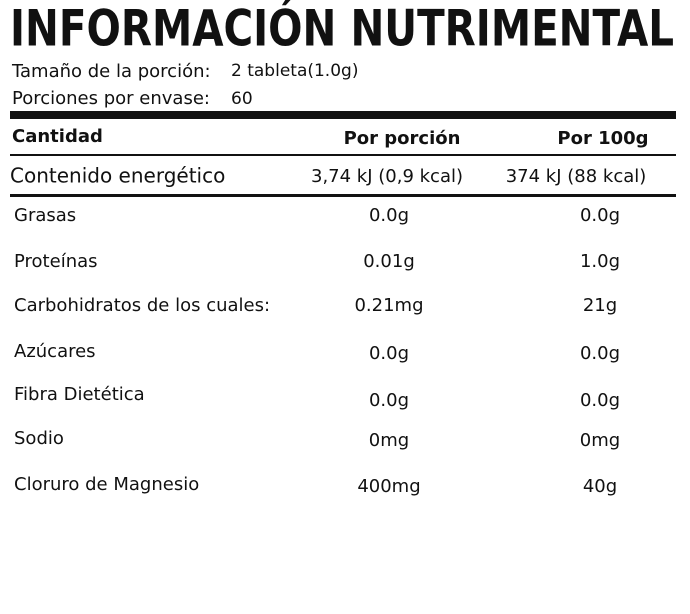 The height and width of the screenshot is (614, 690). What do you see at coordinates (79, 394) in the screenshot?
I see `row-label: Fibra Dietética` at bounding box center [79, 394].